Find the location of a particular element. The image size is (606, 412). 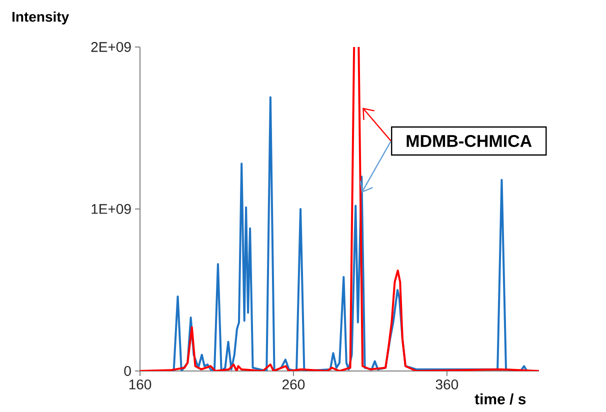

y-tick-label: 2E+09 is located at coordinates (111, 47).